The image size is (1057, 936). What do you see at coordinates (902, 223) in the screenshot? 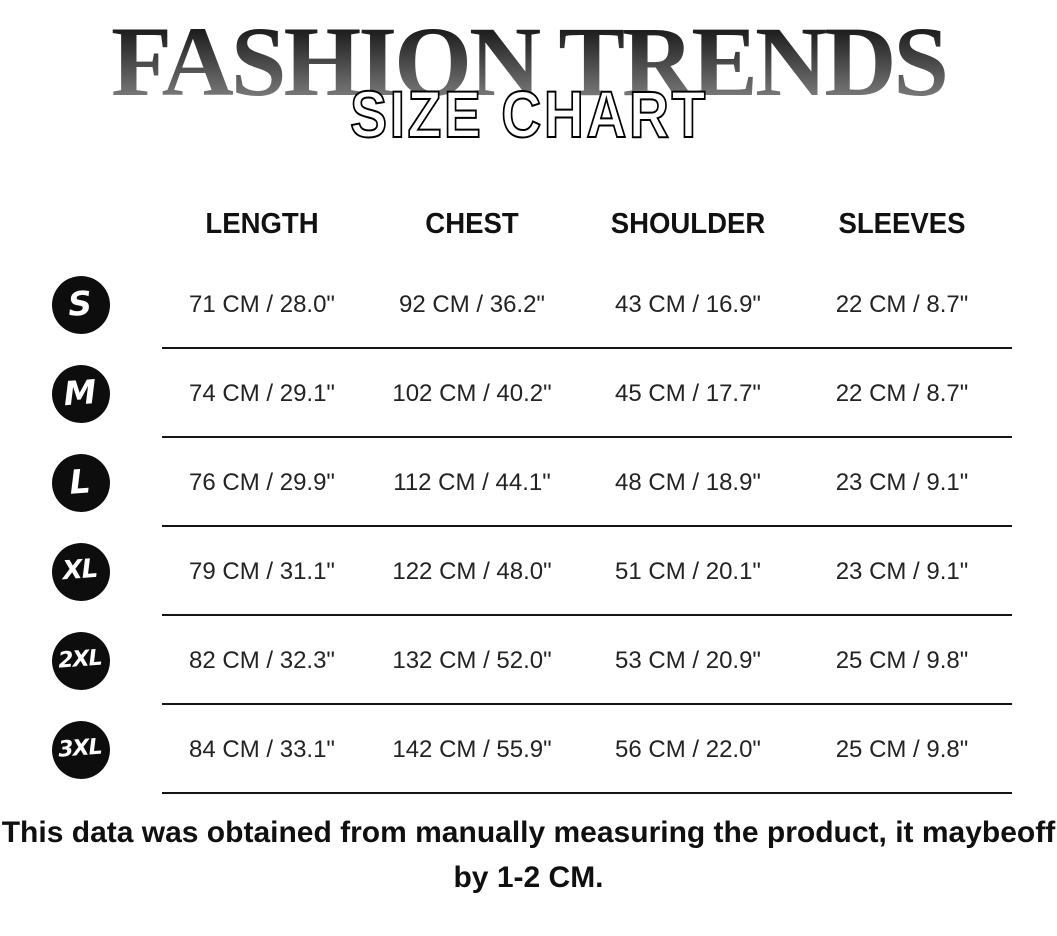
I see `column-header-sleeves: SLEEVES` at bounding box center [902, 223].